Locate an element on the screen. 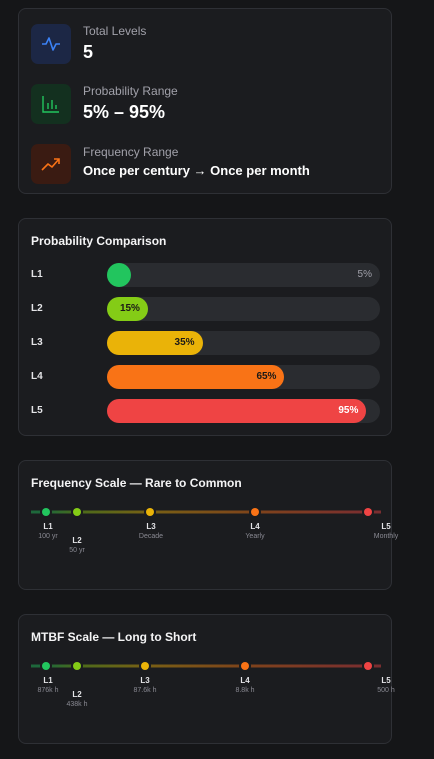  scale-label: 8.8k h is located at coordinates (245, 690).